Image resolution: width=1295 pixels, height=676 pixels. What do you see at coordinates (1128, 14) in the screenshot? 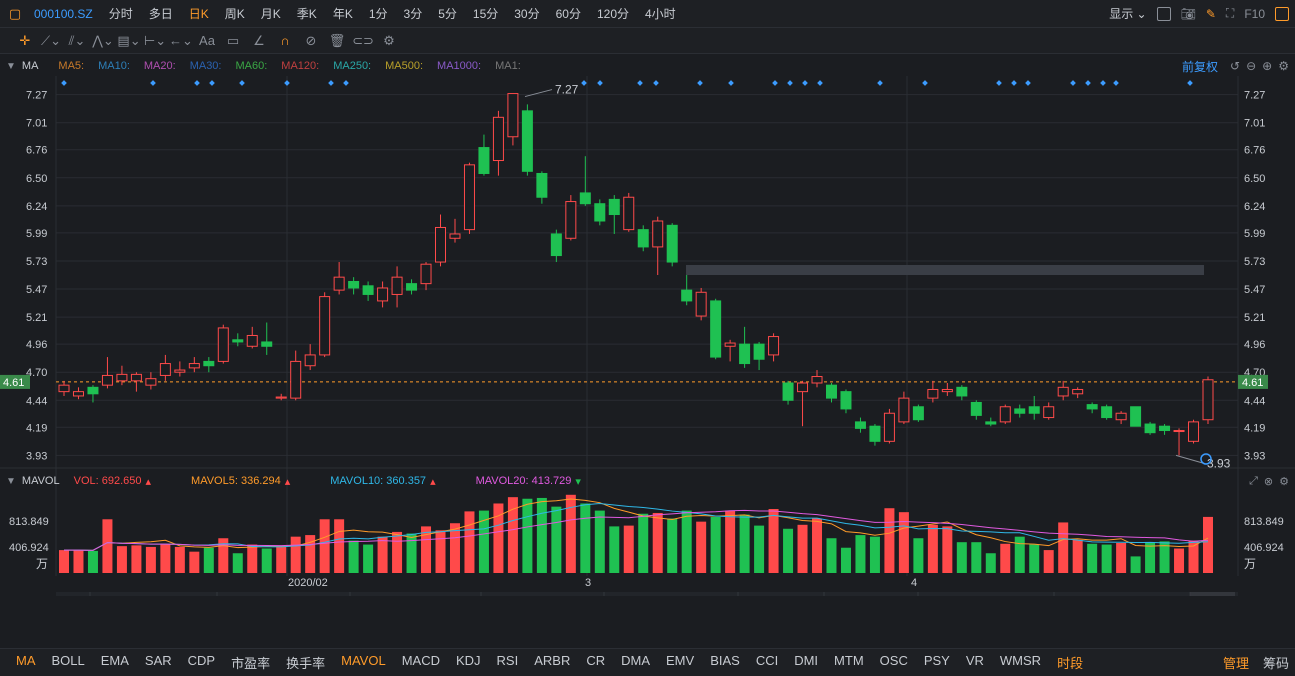
I see `display-menu: 显示 ⌄` at bounding box center [1128, 14].